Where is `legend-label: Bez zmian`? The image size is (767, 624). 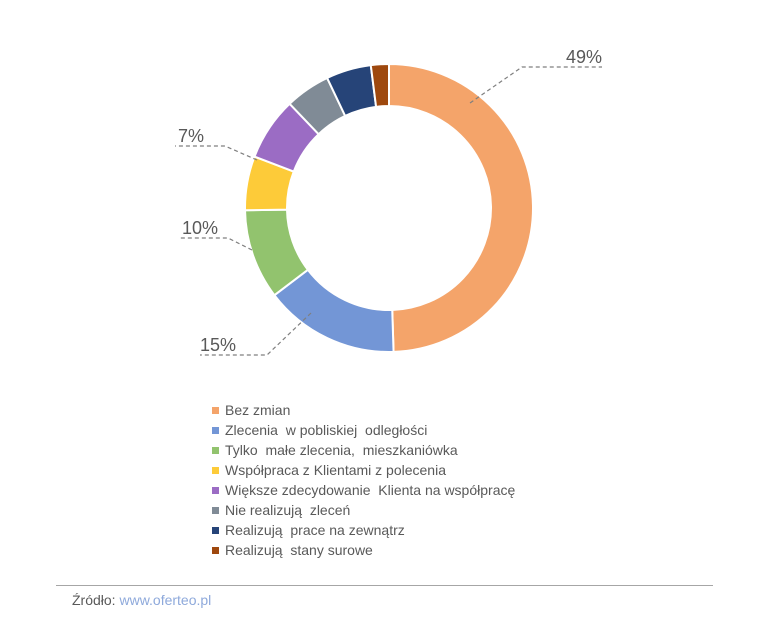
legend-label: Bez zmian is located at coordinates (258, 410).